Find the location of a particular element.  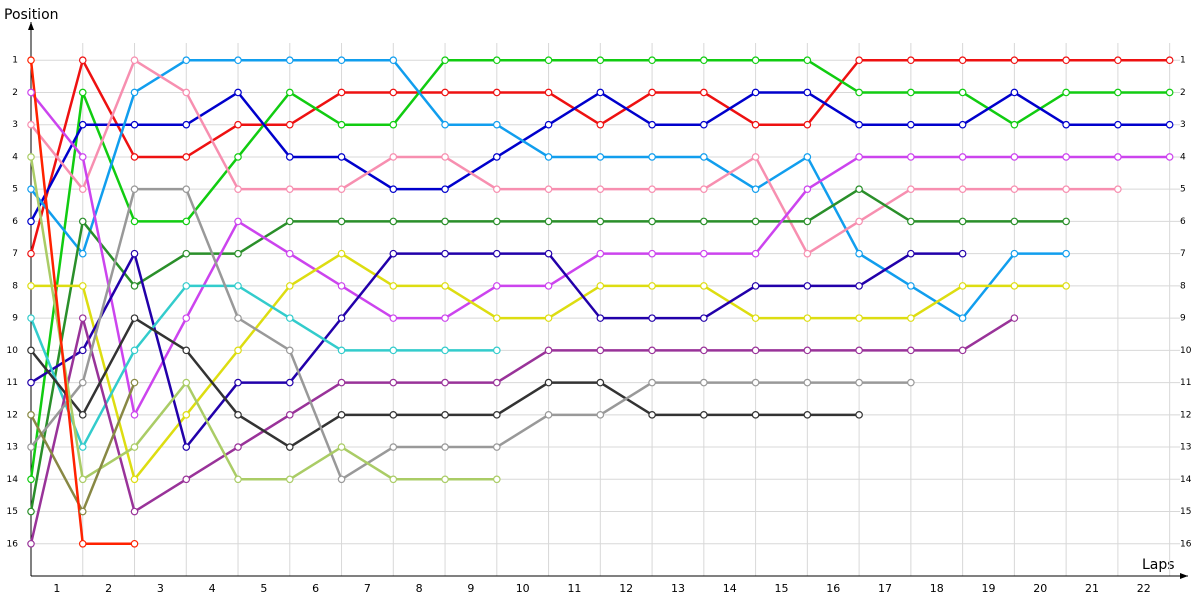

y-tick-label-right: 11 is located at coordinates (1185, 383).